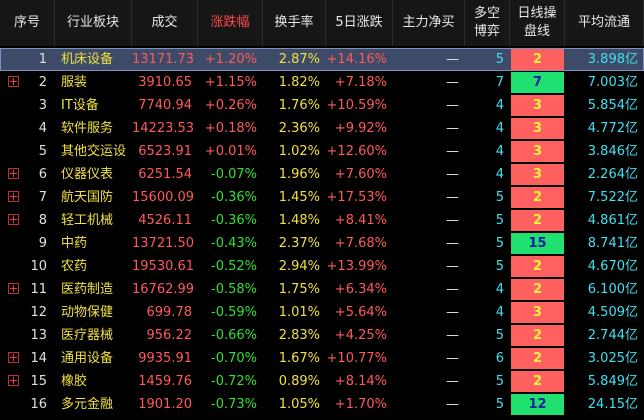 This screenshot has width=644, height=420. What do you see at coordinates (234, 404) in the screenshot?
I see `cell-change: -0.73%` at bounding box center [234, 404].